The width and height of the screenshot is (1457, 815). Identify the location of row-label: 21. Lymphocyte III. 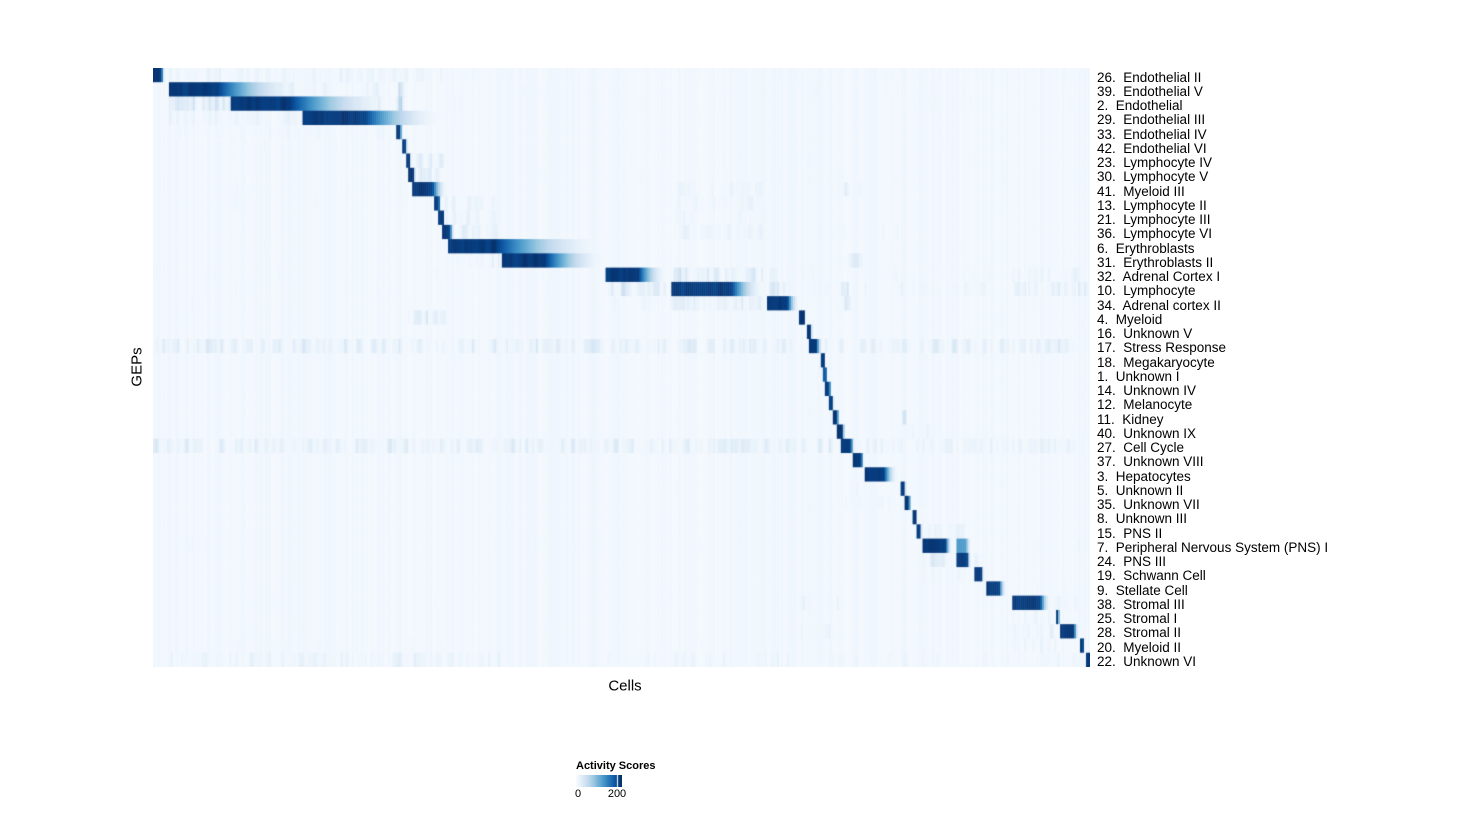
(1154, 220).